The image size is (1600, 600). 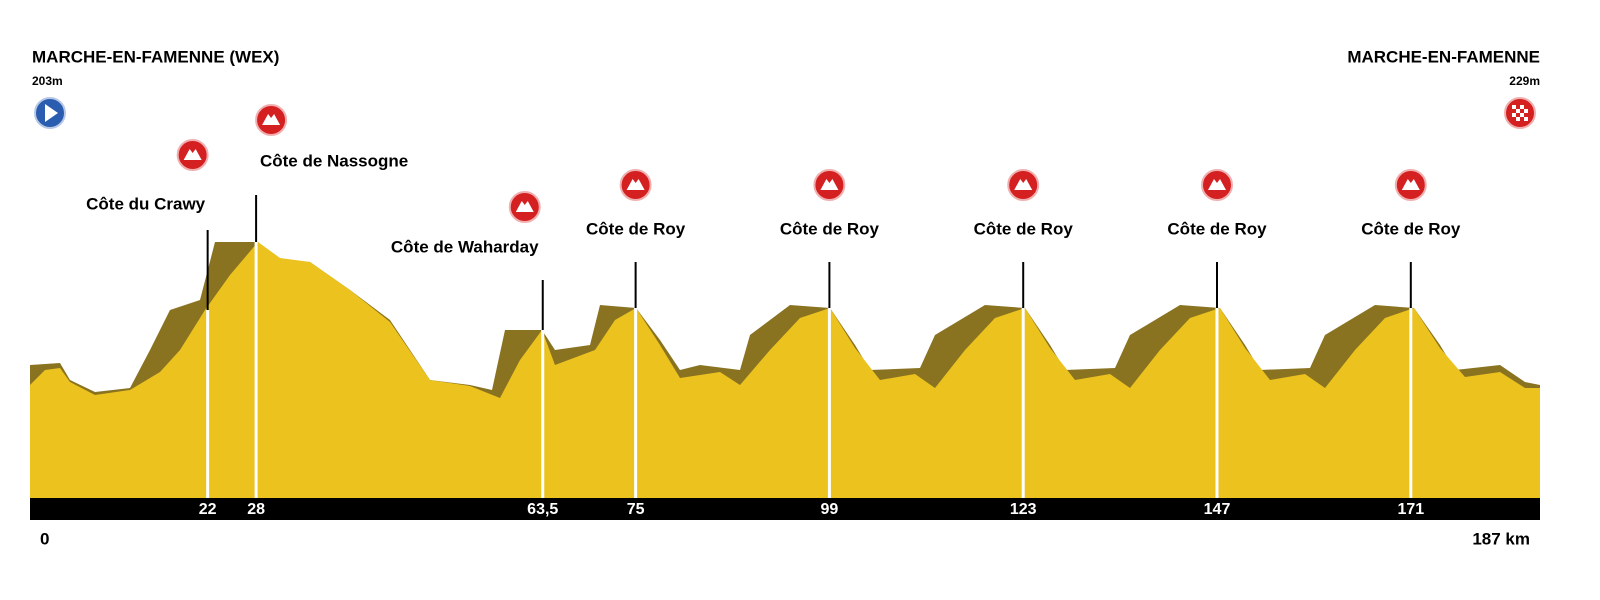 What do you see at coordinates (1520, 113) in the screenshot?
I see `finish-flag` at bounding box center [1520, 113].